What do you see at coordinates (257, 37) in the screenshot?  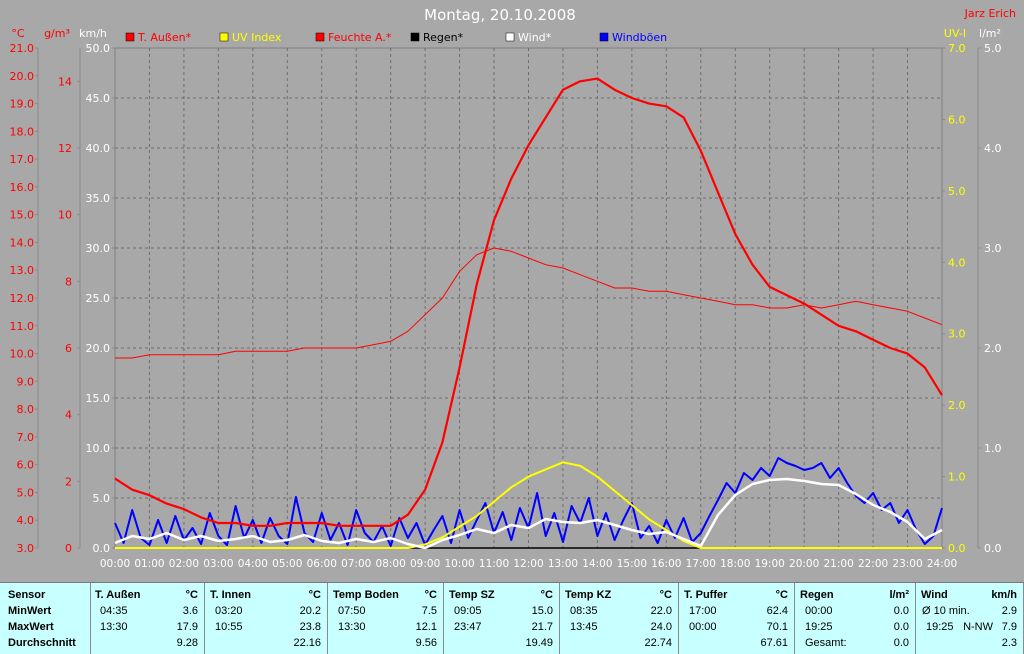 I see `legend-label: UV Index` at bounding box center [257, 37].